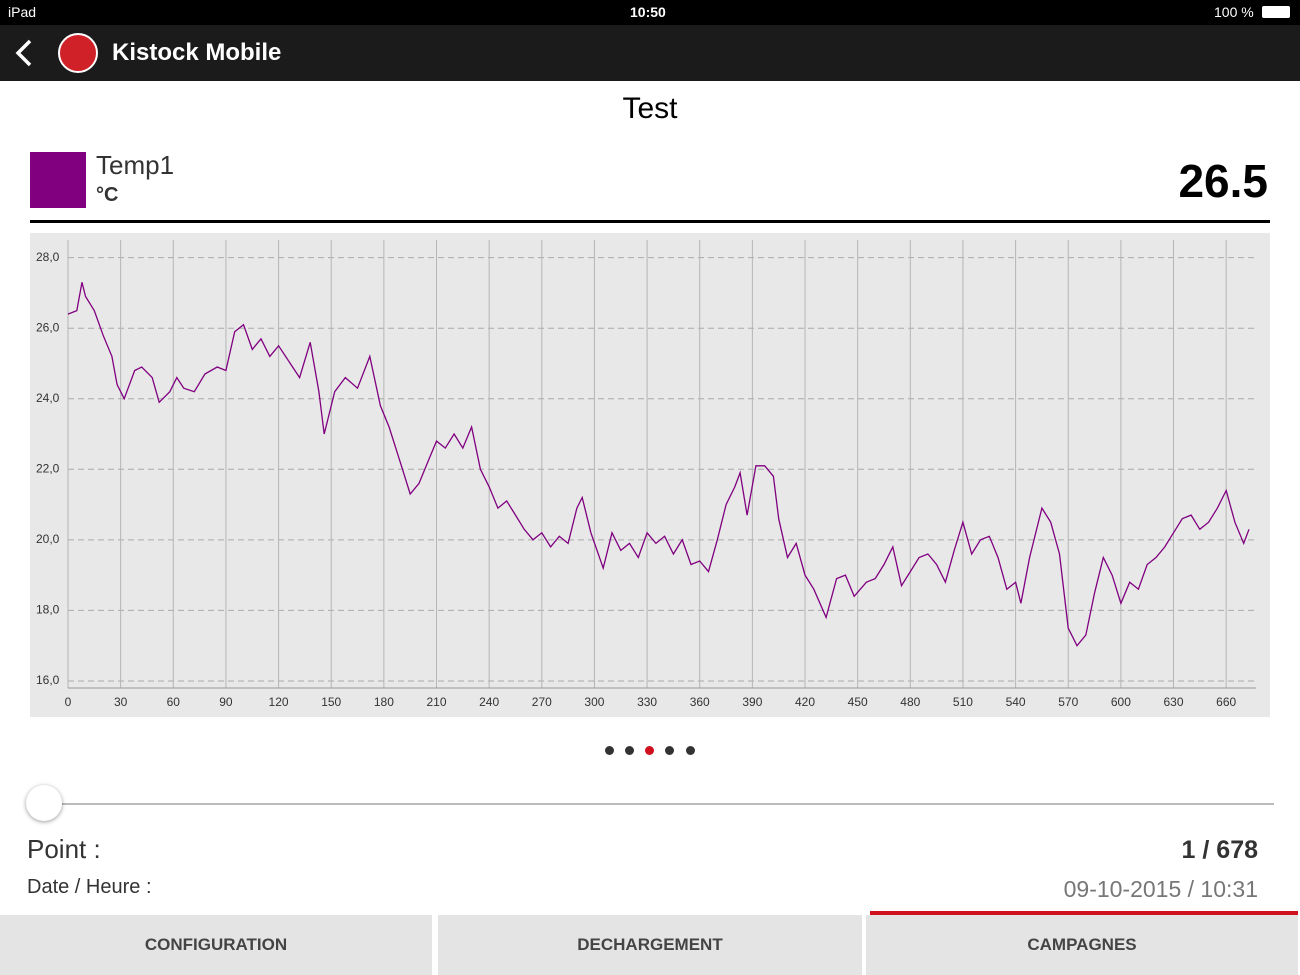 This screenshot has height=975, width=1300. Describe the element at coordinates (910, 702) in the screenshot. I see `x-tick-label: 480` at that location.